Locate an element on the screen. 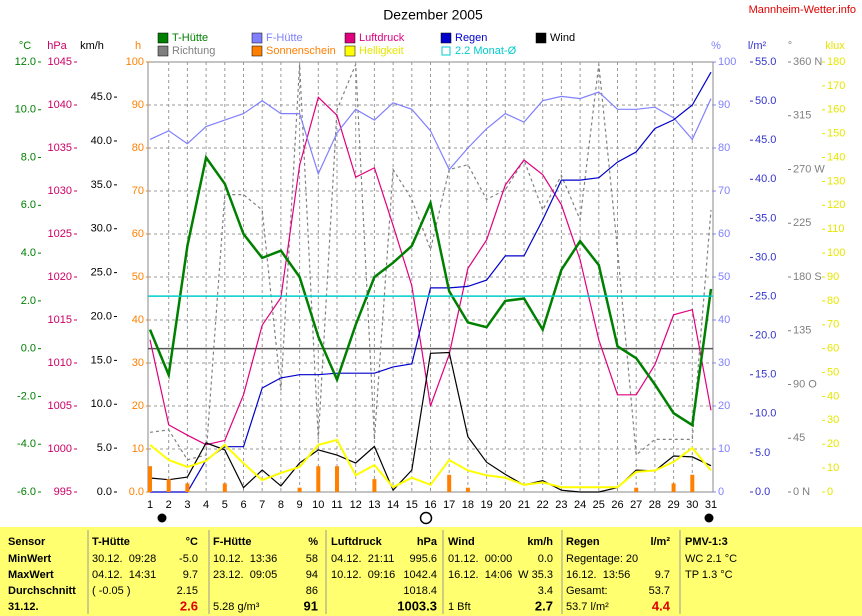  x-tick-label: 9 is located at coordinates (300, 505).